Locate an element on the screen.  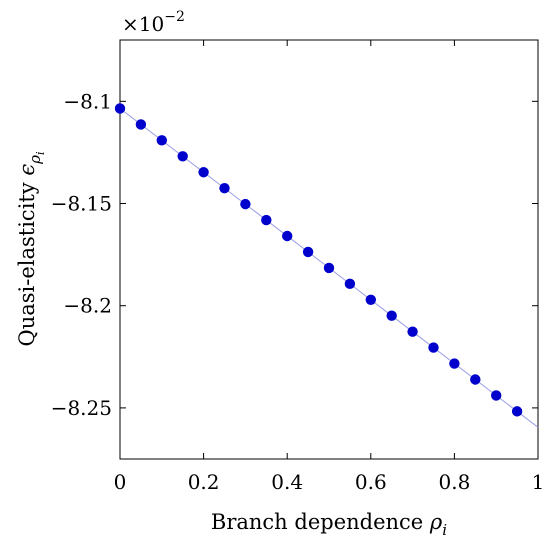
x-tick-label: 1 is located at coordinates (538, 482).